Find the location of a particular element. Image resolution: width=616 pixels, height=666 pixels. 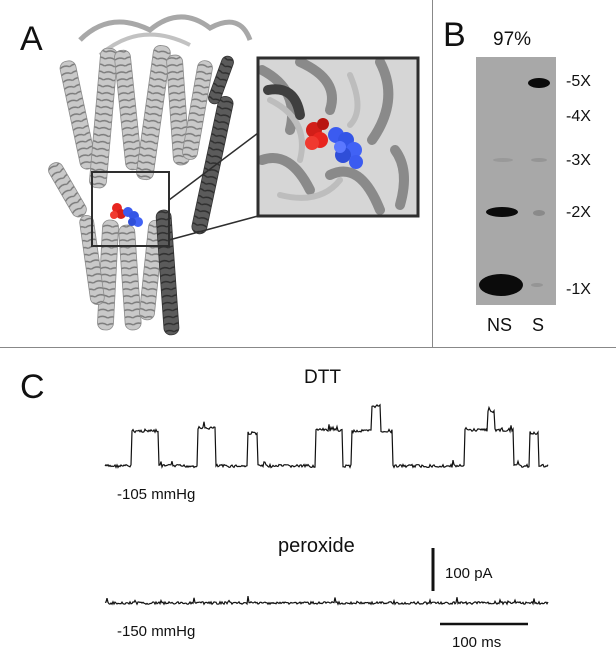

percent-label: 97% is located at coordinates (512, 39).